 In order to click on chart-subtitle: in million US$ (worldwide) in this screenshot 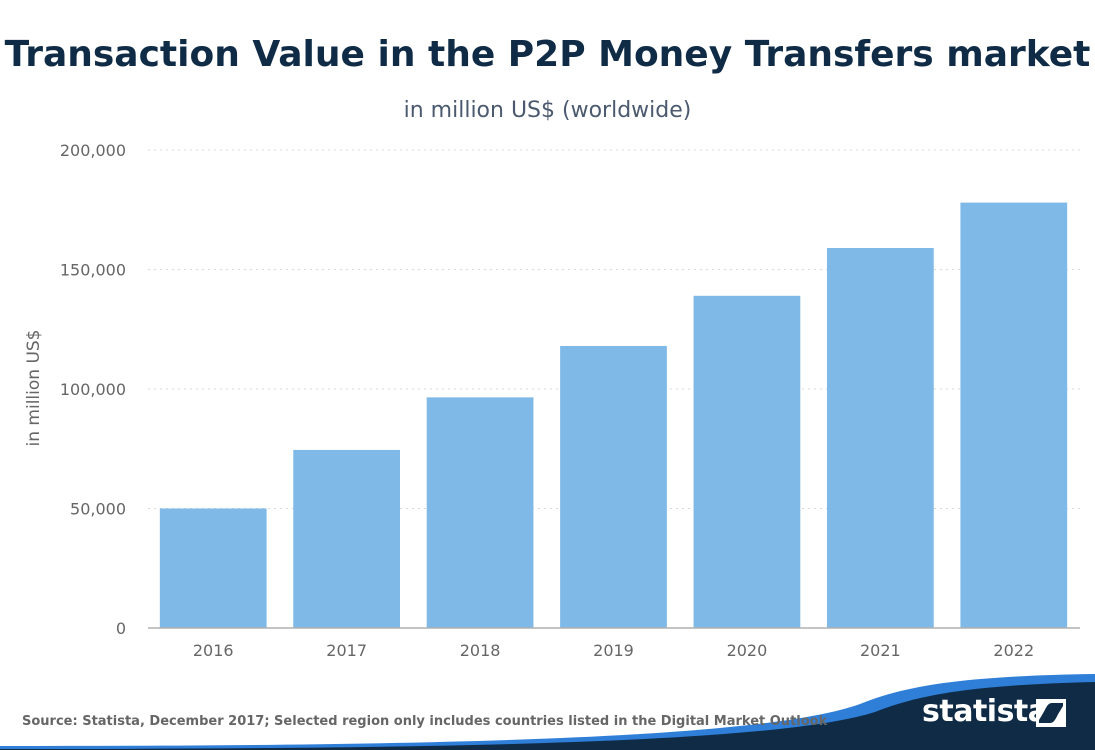, I will do `click(547, 110)`.